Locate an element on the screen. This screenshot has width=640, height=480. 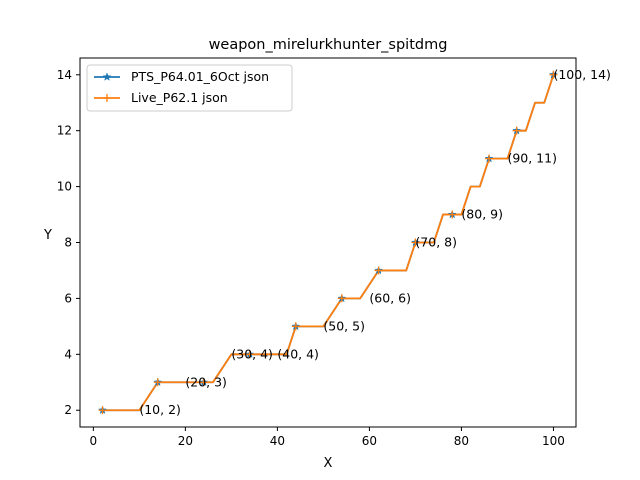
x-tick-label: 100 is located at coordinates (553, 441).